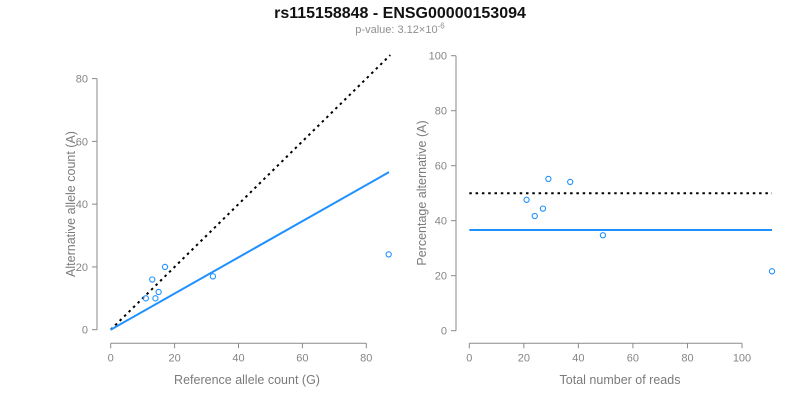 This screenshot has width=800, height=400. Describe the element at coordinates (396, 30) in the screenshot. I see `pvalue-text: p-value: 3.12×10` at that location.